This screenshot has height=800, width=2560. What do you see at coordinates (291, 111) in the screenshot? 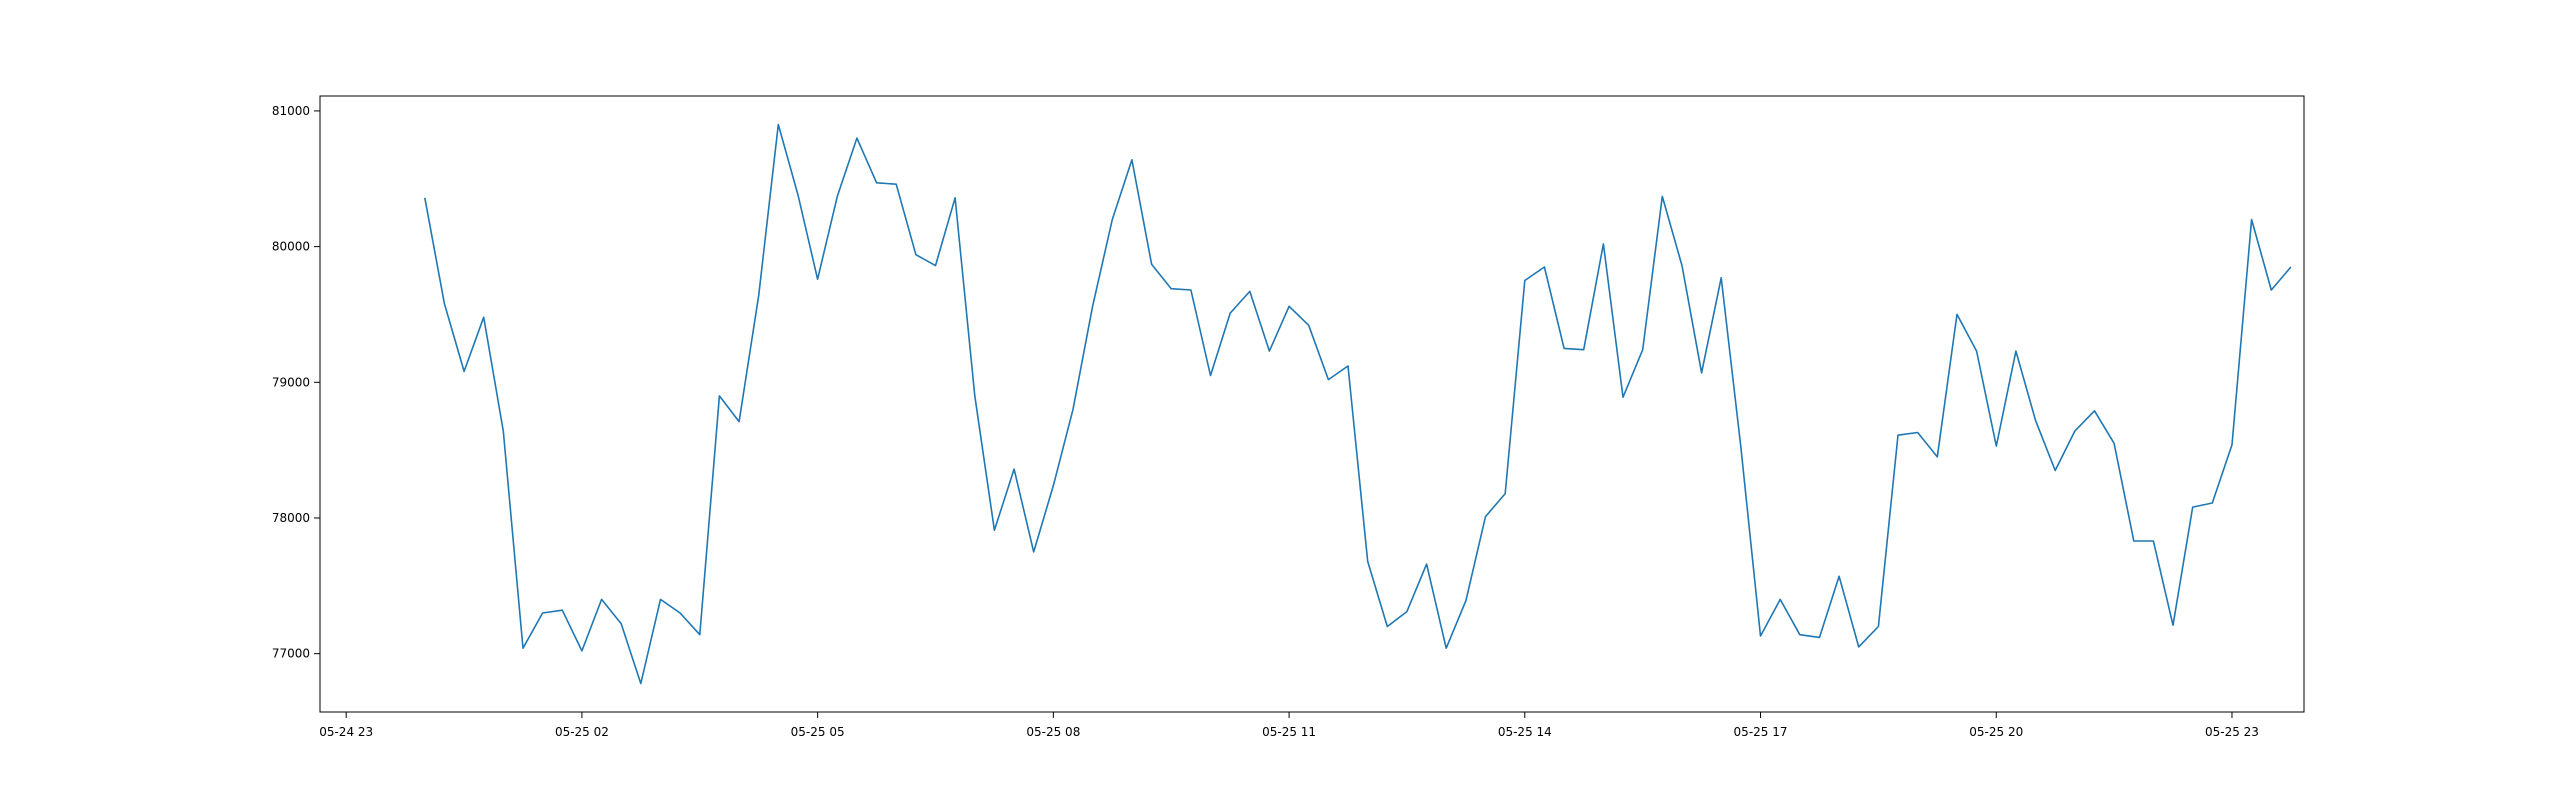
I see `y-tick-label: 81000` at bounding box center [291, 111].